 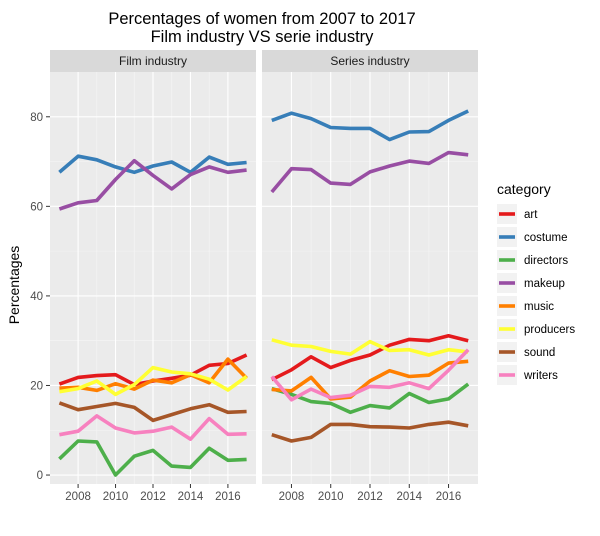 I want to click on legend-label: sound, so click(x=539, y=353).